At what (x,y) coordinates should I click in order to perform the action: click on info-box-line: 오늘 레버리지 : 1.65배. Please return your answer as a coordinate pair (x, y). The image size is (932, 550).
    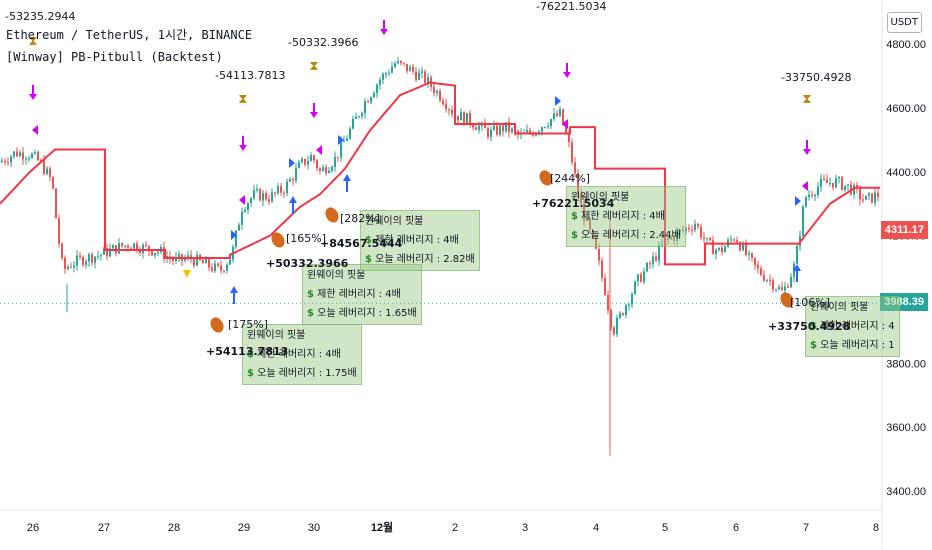
    Looking at the image, I should click on (367, 313).